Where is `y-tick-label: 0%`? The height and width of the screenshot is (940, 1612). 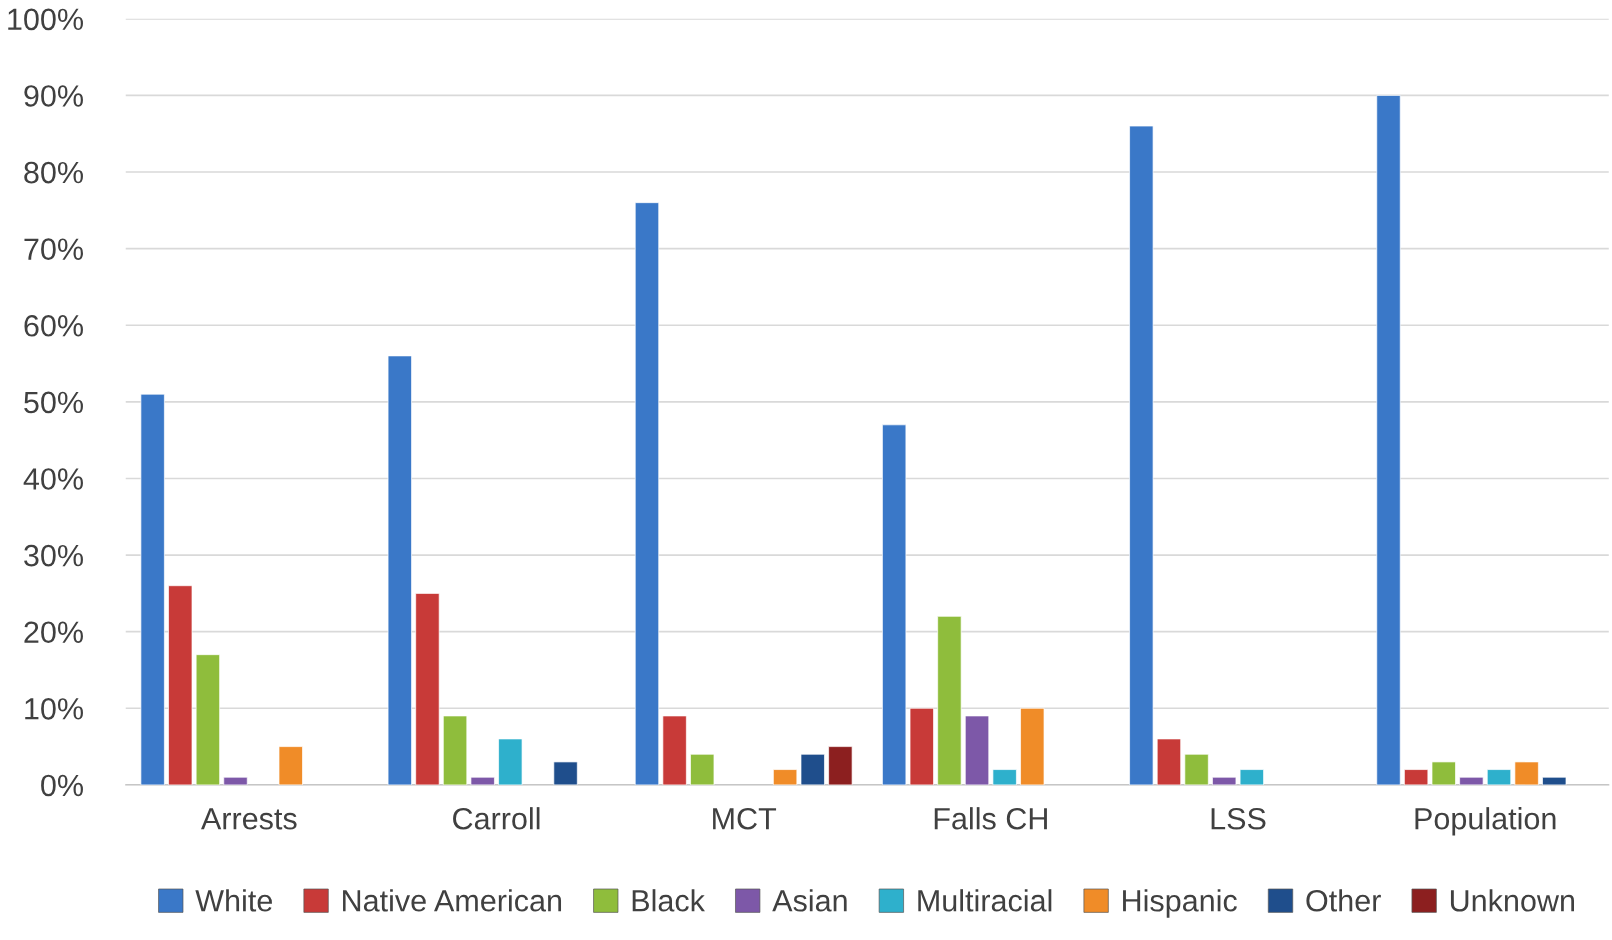 y-tick-label: 0% is located at coordinates (62, 785).